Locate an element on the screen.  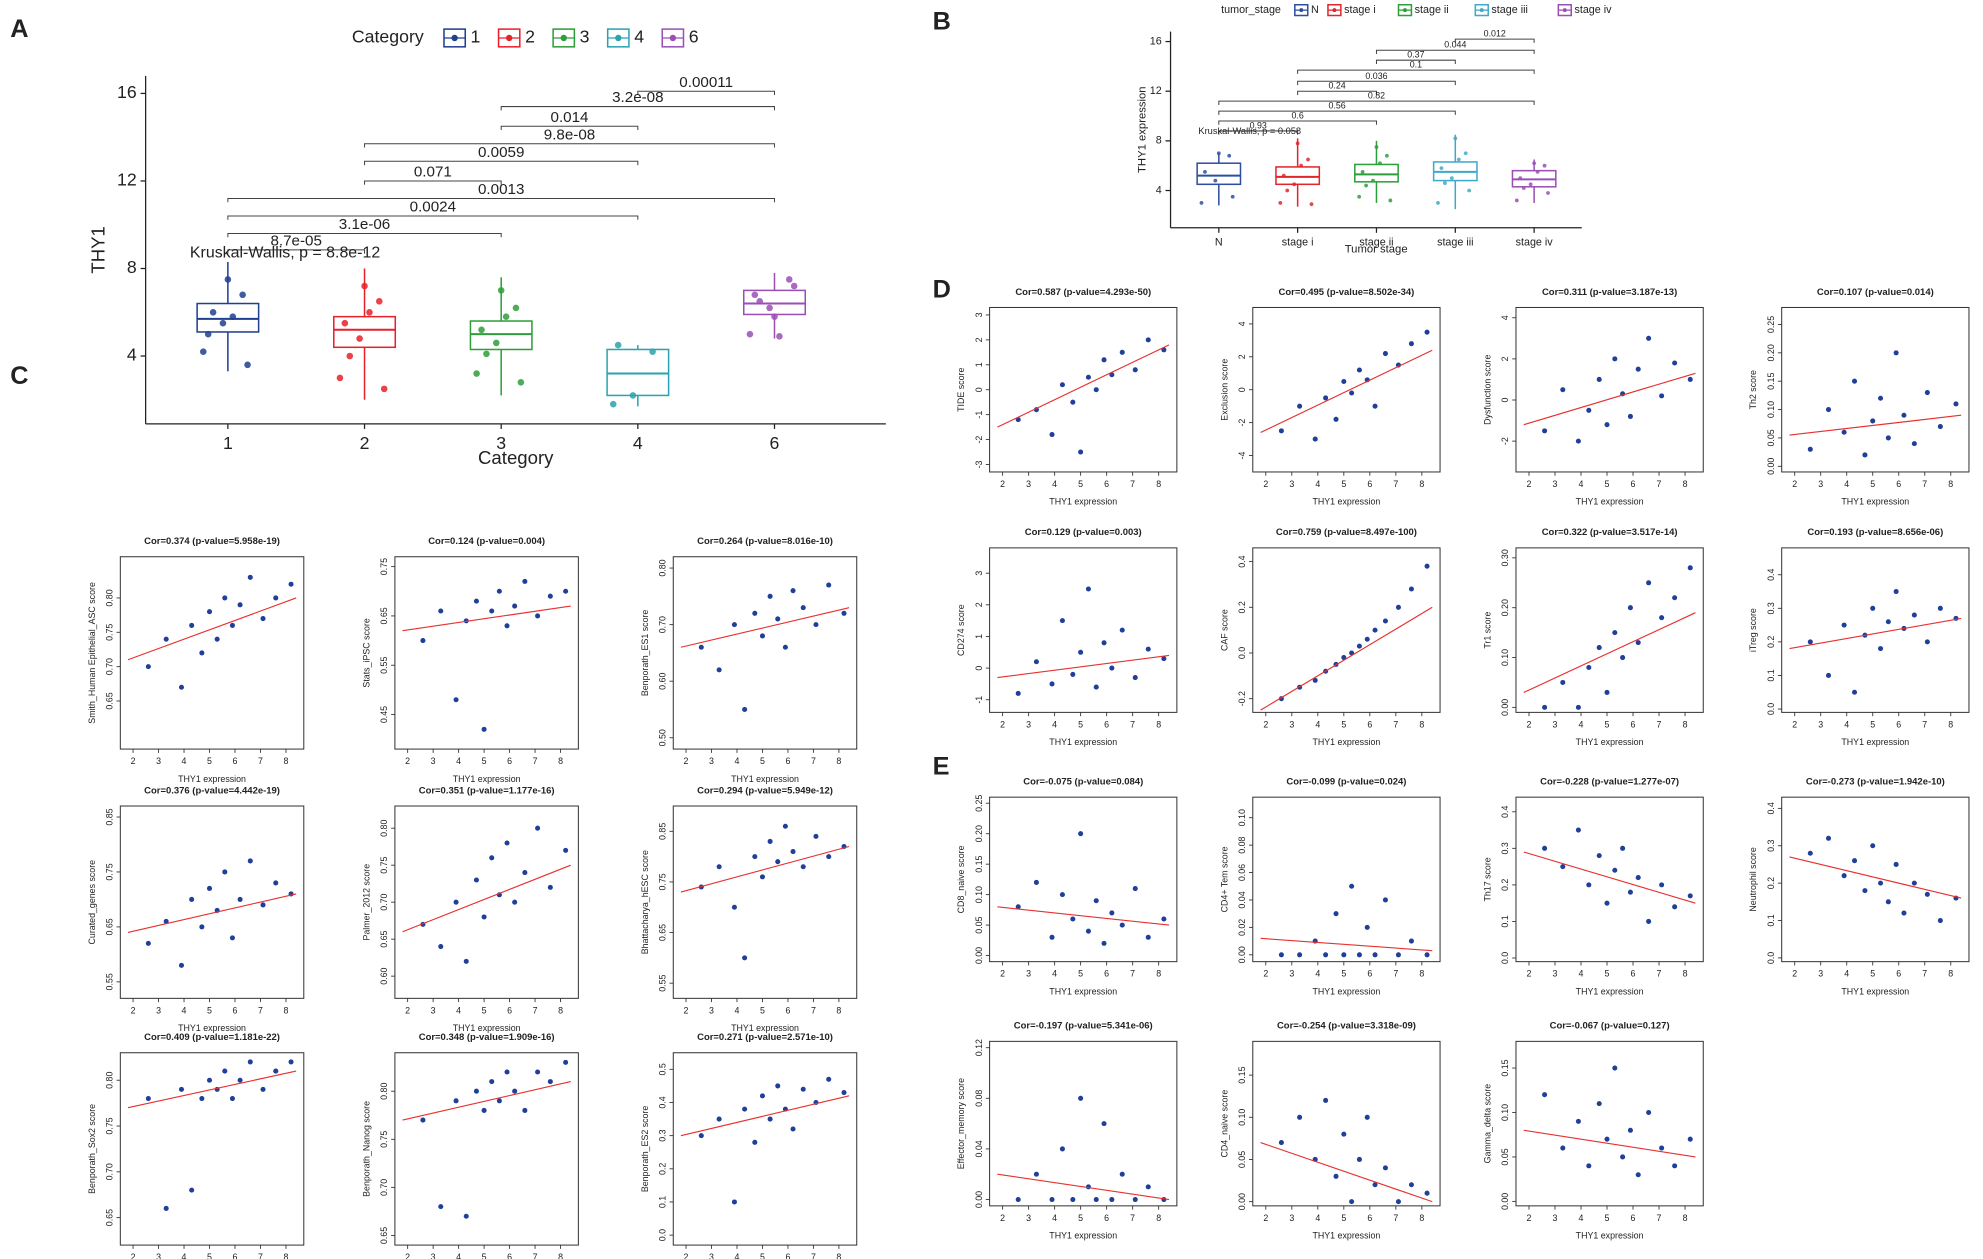
chart-title: Cor=-0.099 (p-value=0.024) is located at coordinates (1346, 781).